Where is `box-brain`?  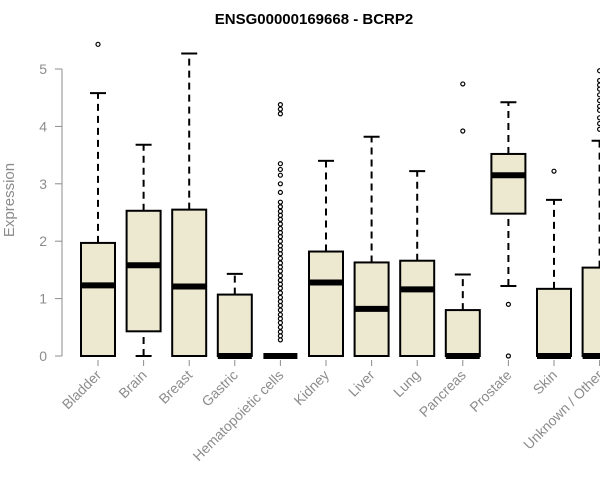
box-brain is located at coordinates (143, 250).